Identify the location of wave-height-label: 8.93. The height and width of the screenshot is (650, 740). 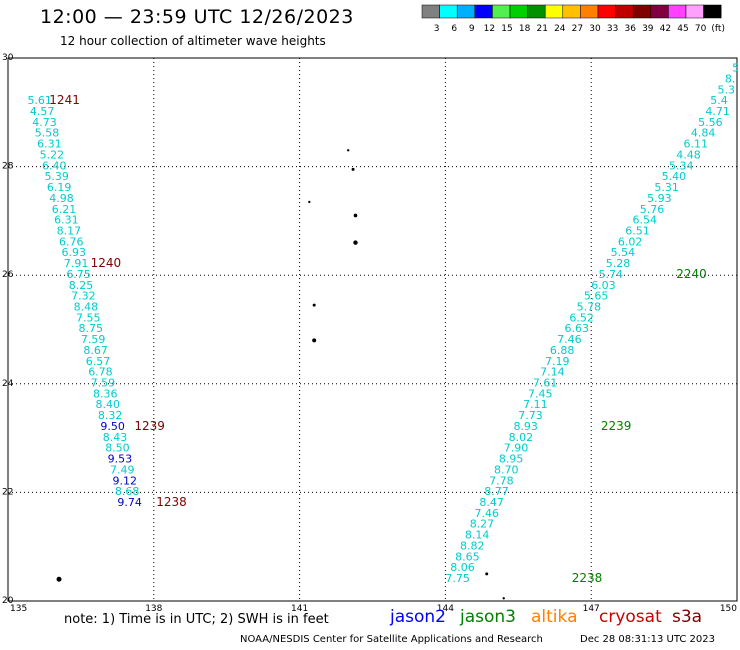
(525, 426).